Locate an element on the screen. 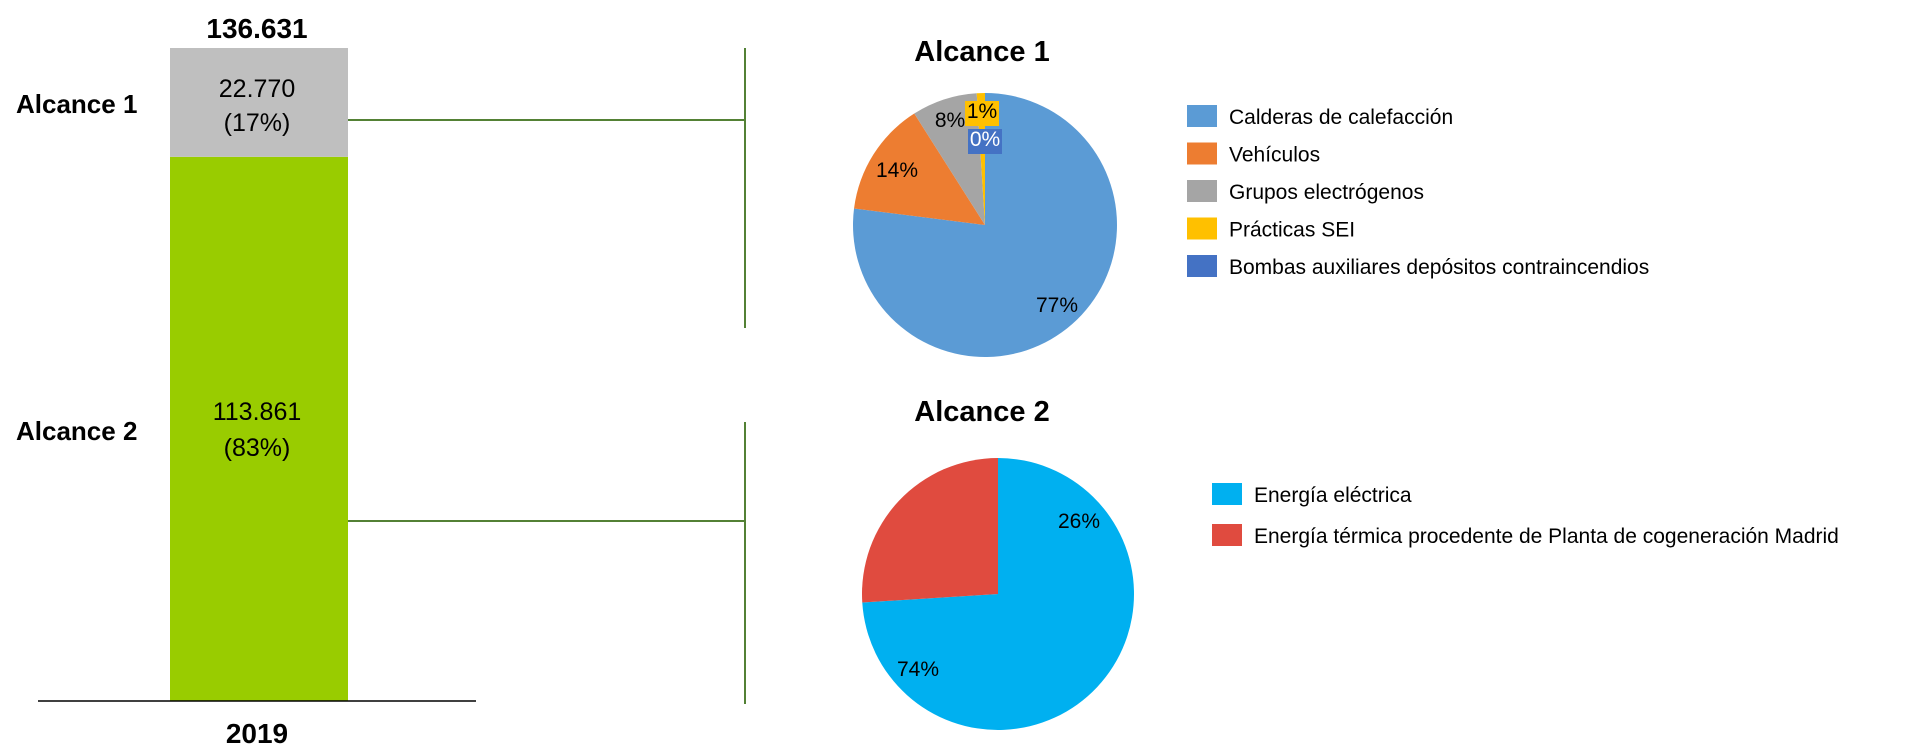 Image resolution: width=1914 pixels, height=744 pixels. legend-swatch-bombas-auxiliares-depositos-contraincendios is located at coordinates (1202, 266).